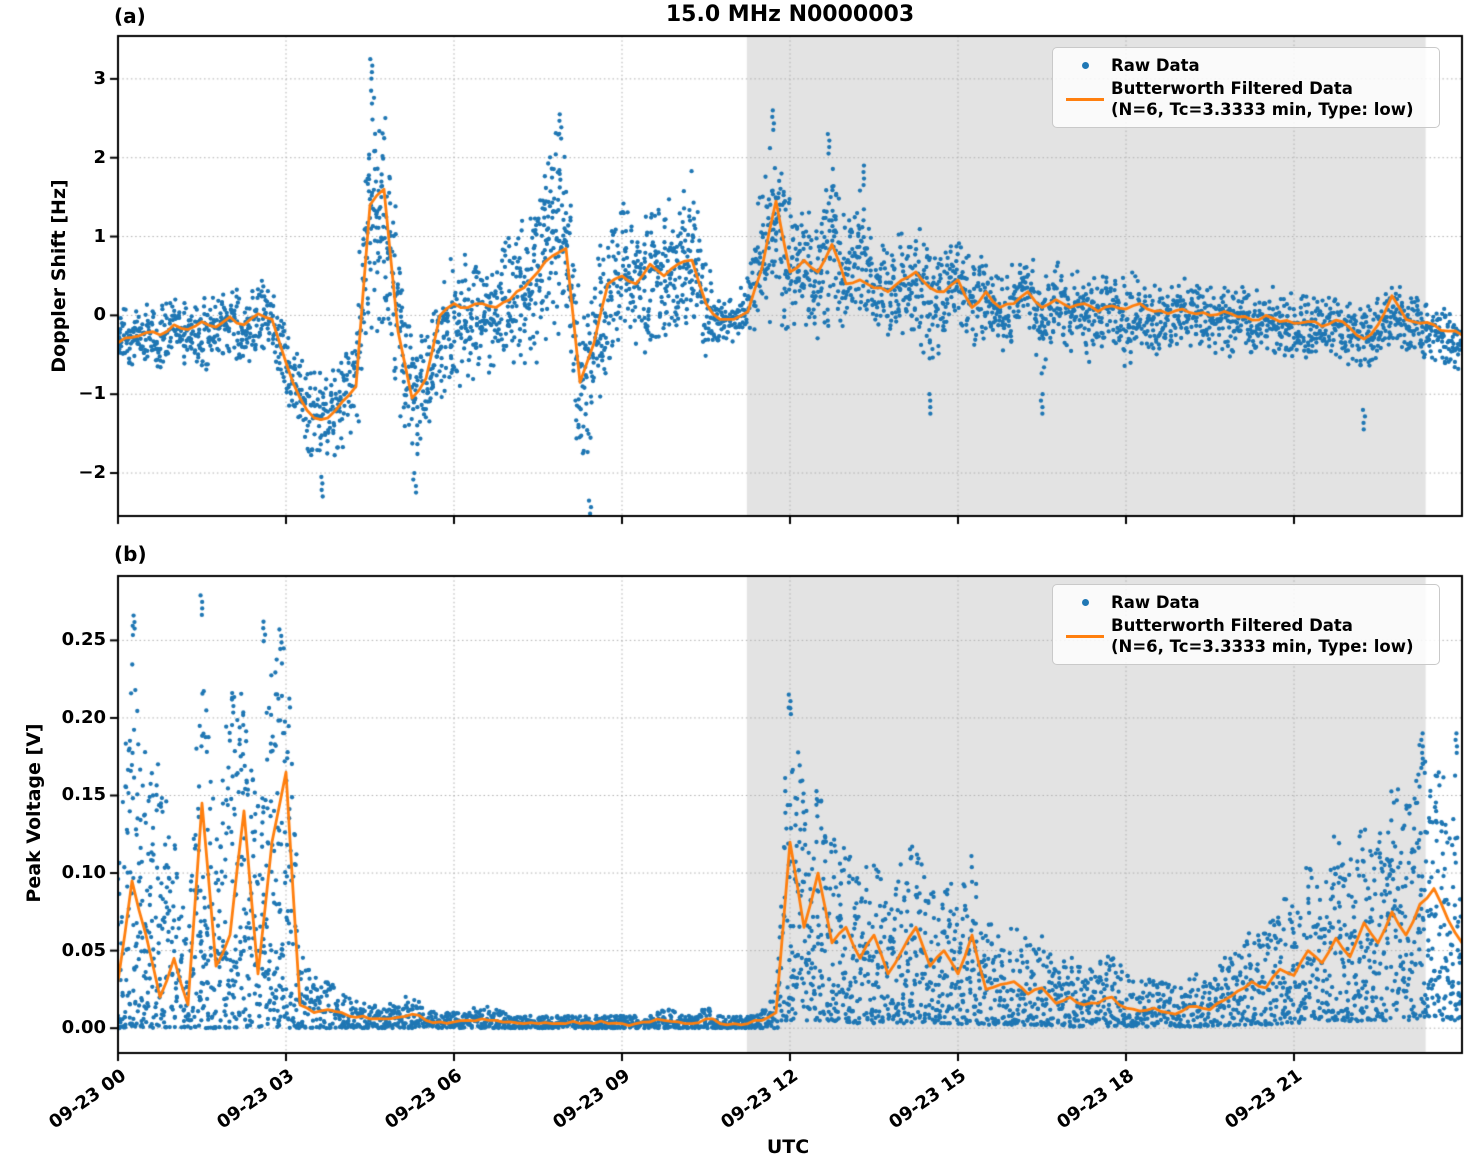 This screenshot has width=1472, height=1172. I want to click on y-tick-label: 2, so click(99, 157).